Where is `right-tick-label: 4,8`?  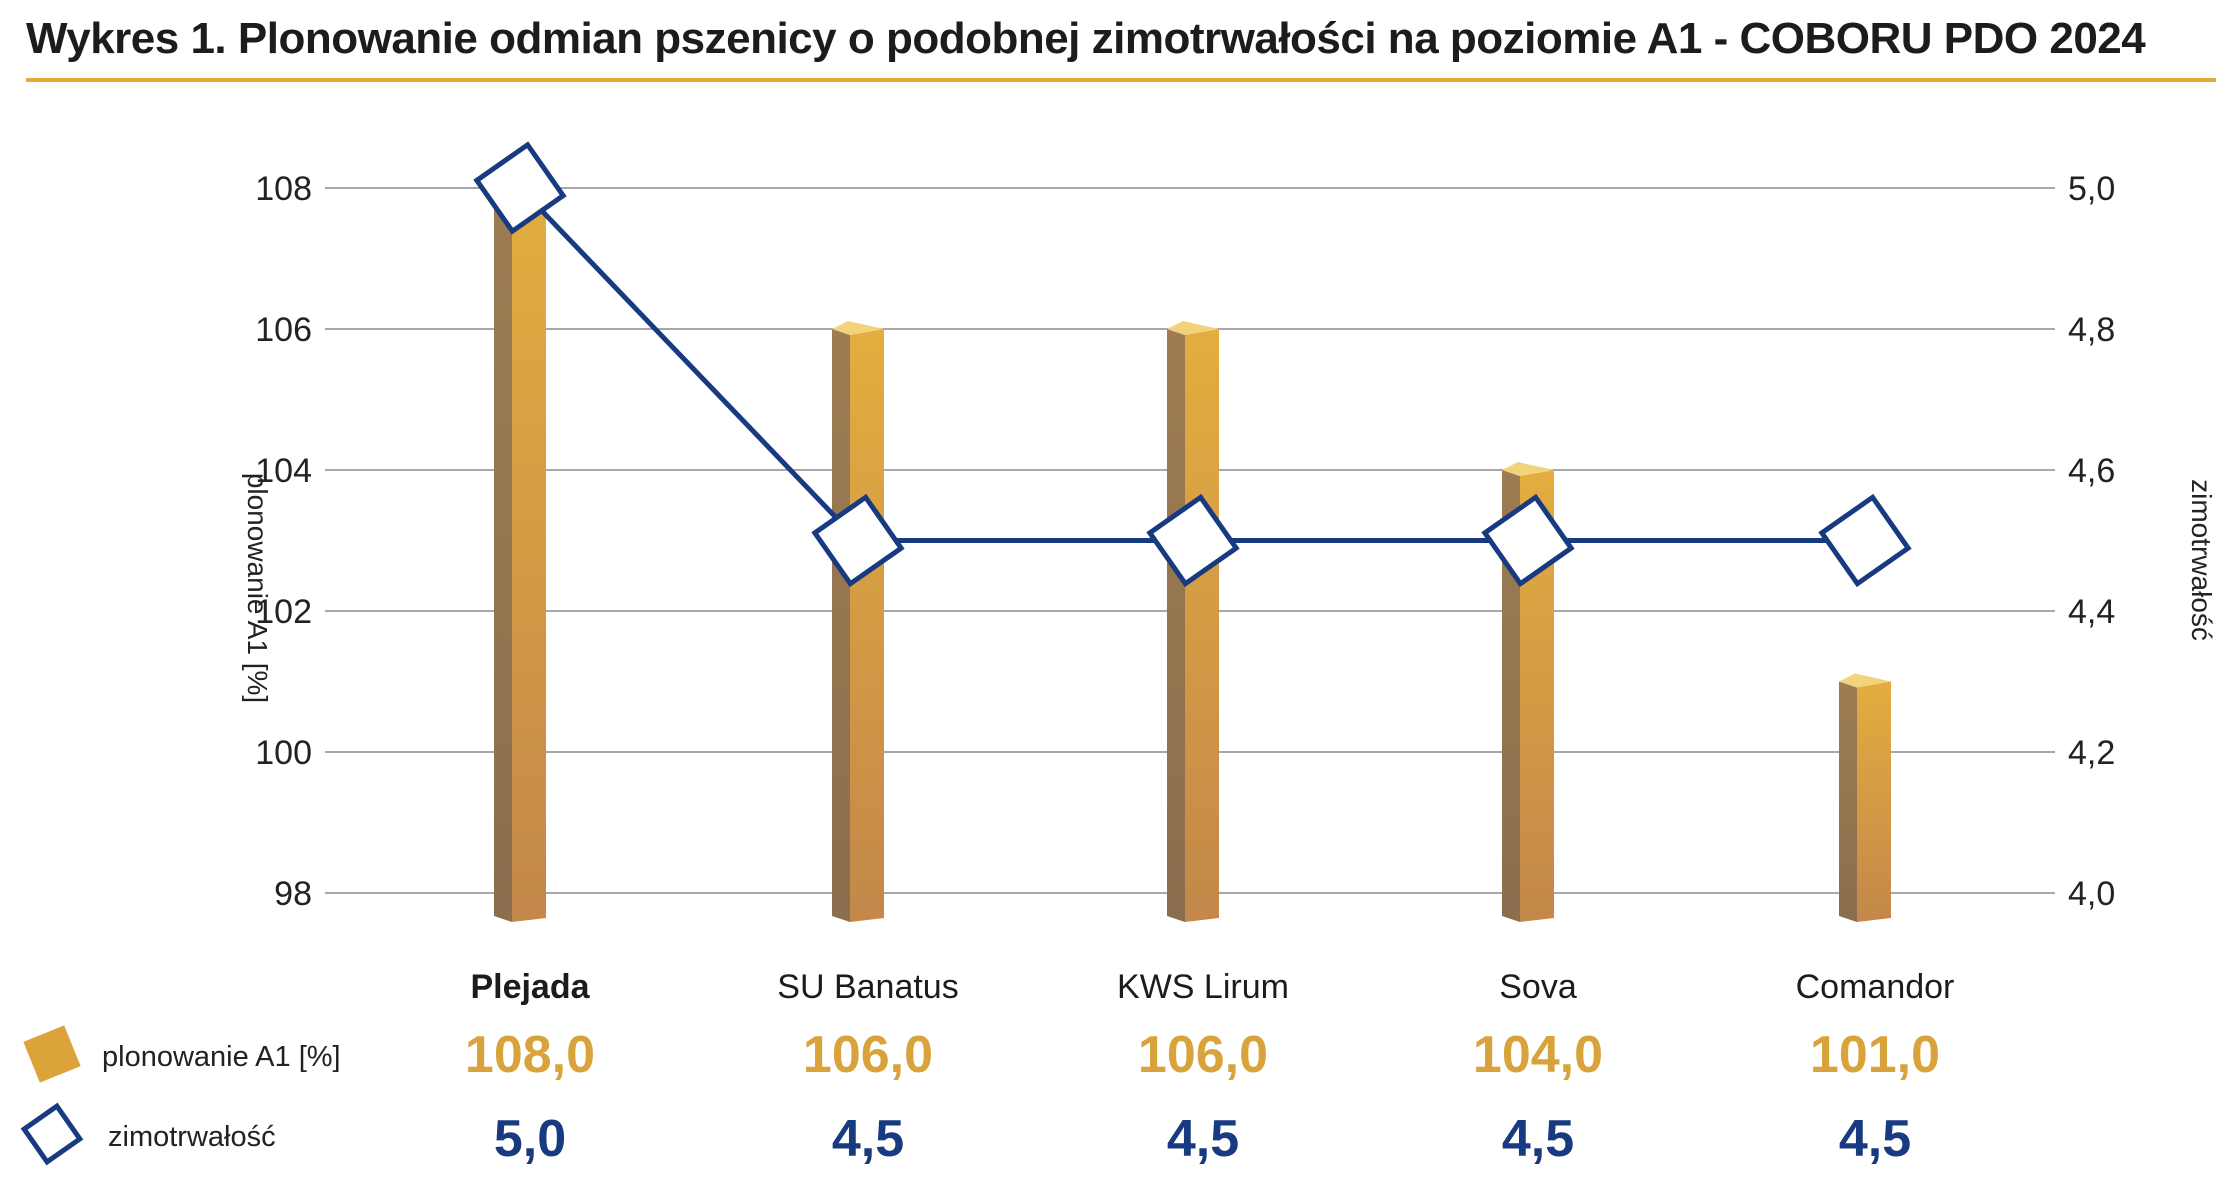
right-tick-label: 4,8 is located at coordinates (2091, 330).